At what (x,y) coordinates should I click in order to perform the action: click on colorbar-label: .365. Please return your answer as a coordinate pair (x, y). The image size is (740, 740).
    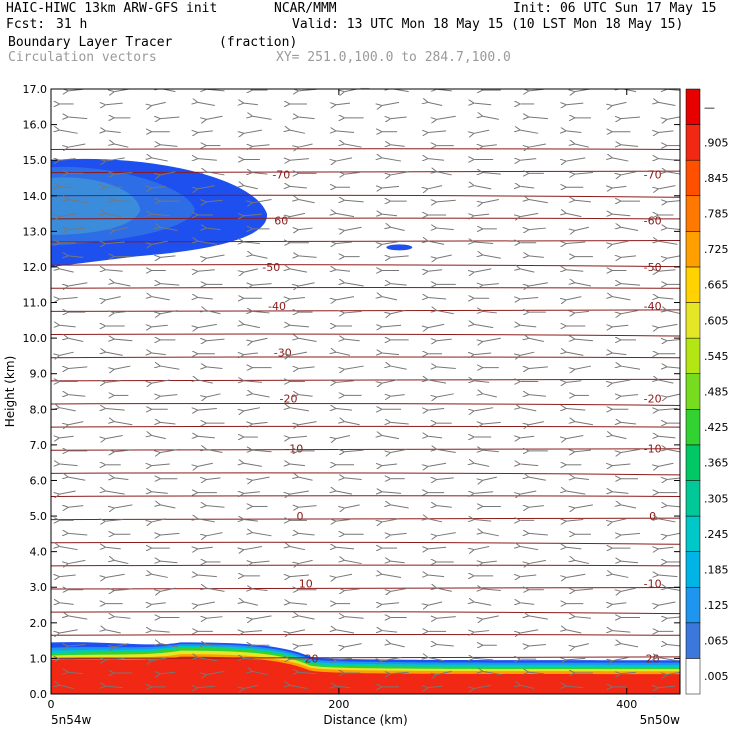
    Looking at the image, I should click on (716, 463).